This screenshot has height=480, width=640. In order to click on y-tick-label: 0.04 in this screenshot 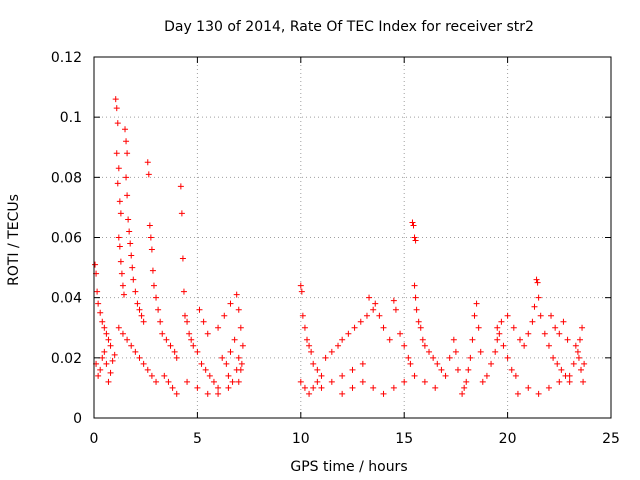, I will do `click(66, 299)`.